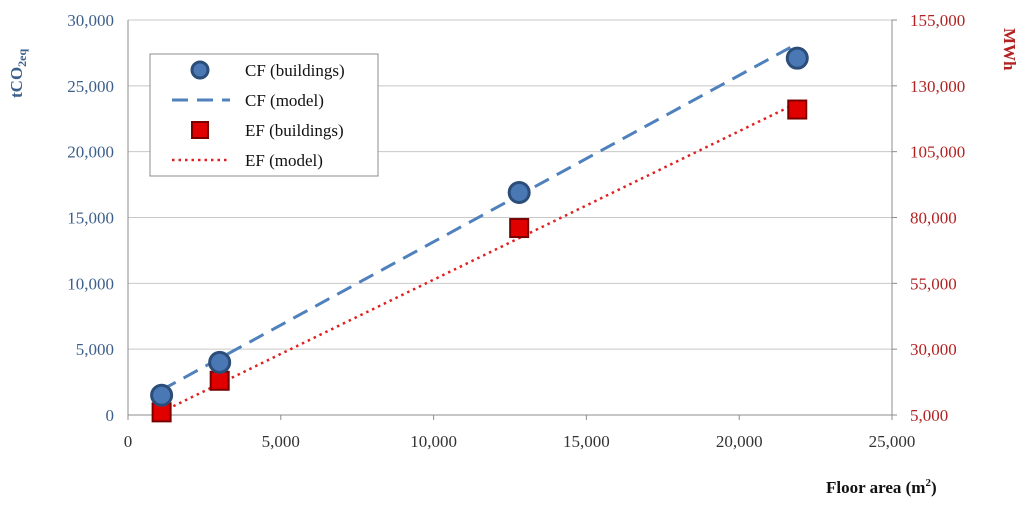 This screenshot has width=1024, height=511. I want to click on x-axis-title-sup: 2, so click(928, 483).